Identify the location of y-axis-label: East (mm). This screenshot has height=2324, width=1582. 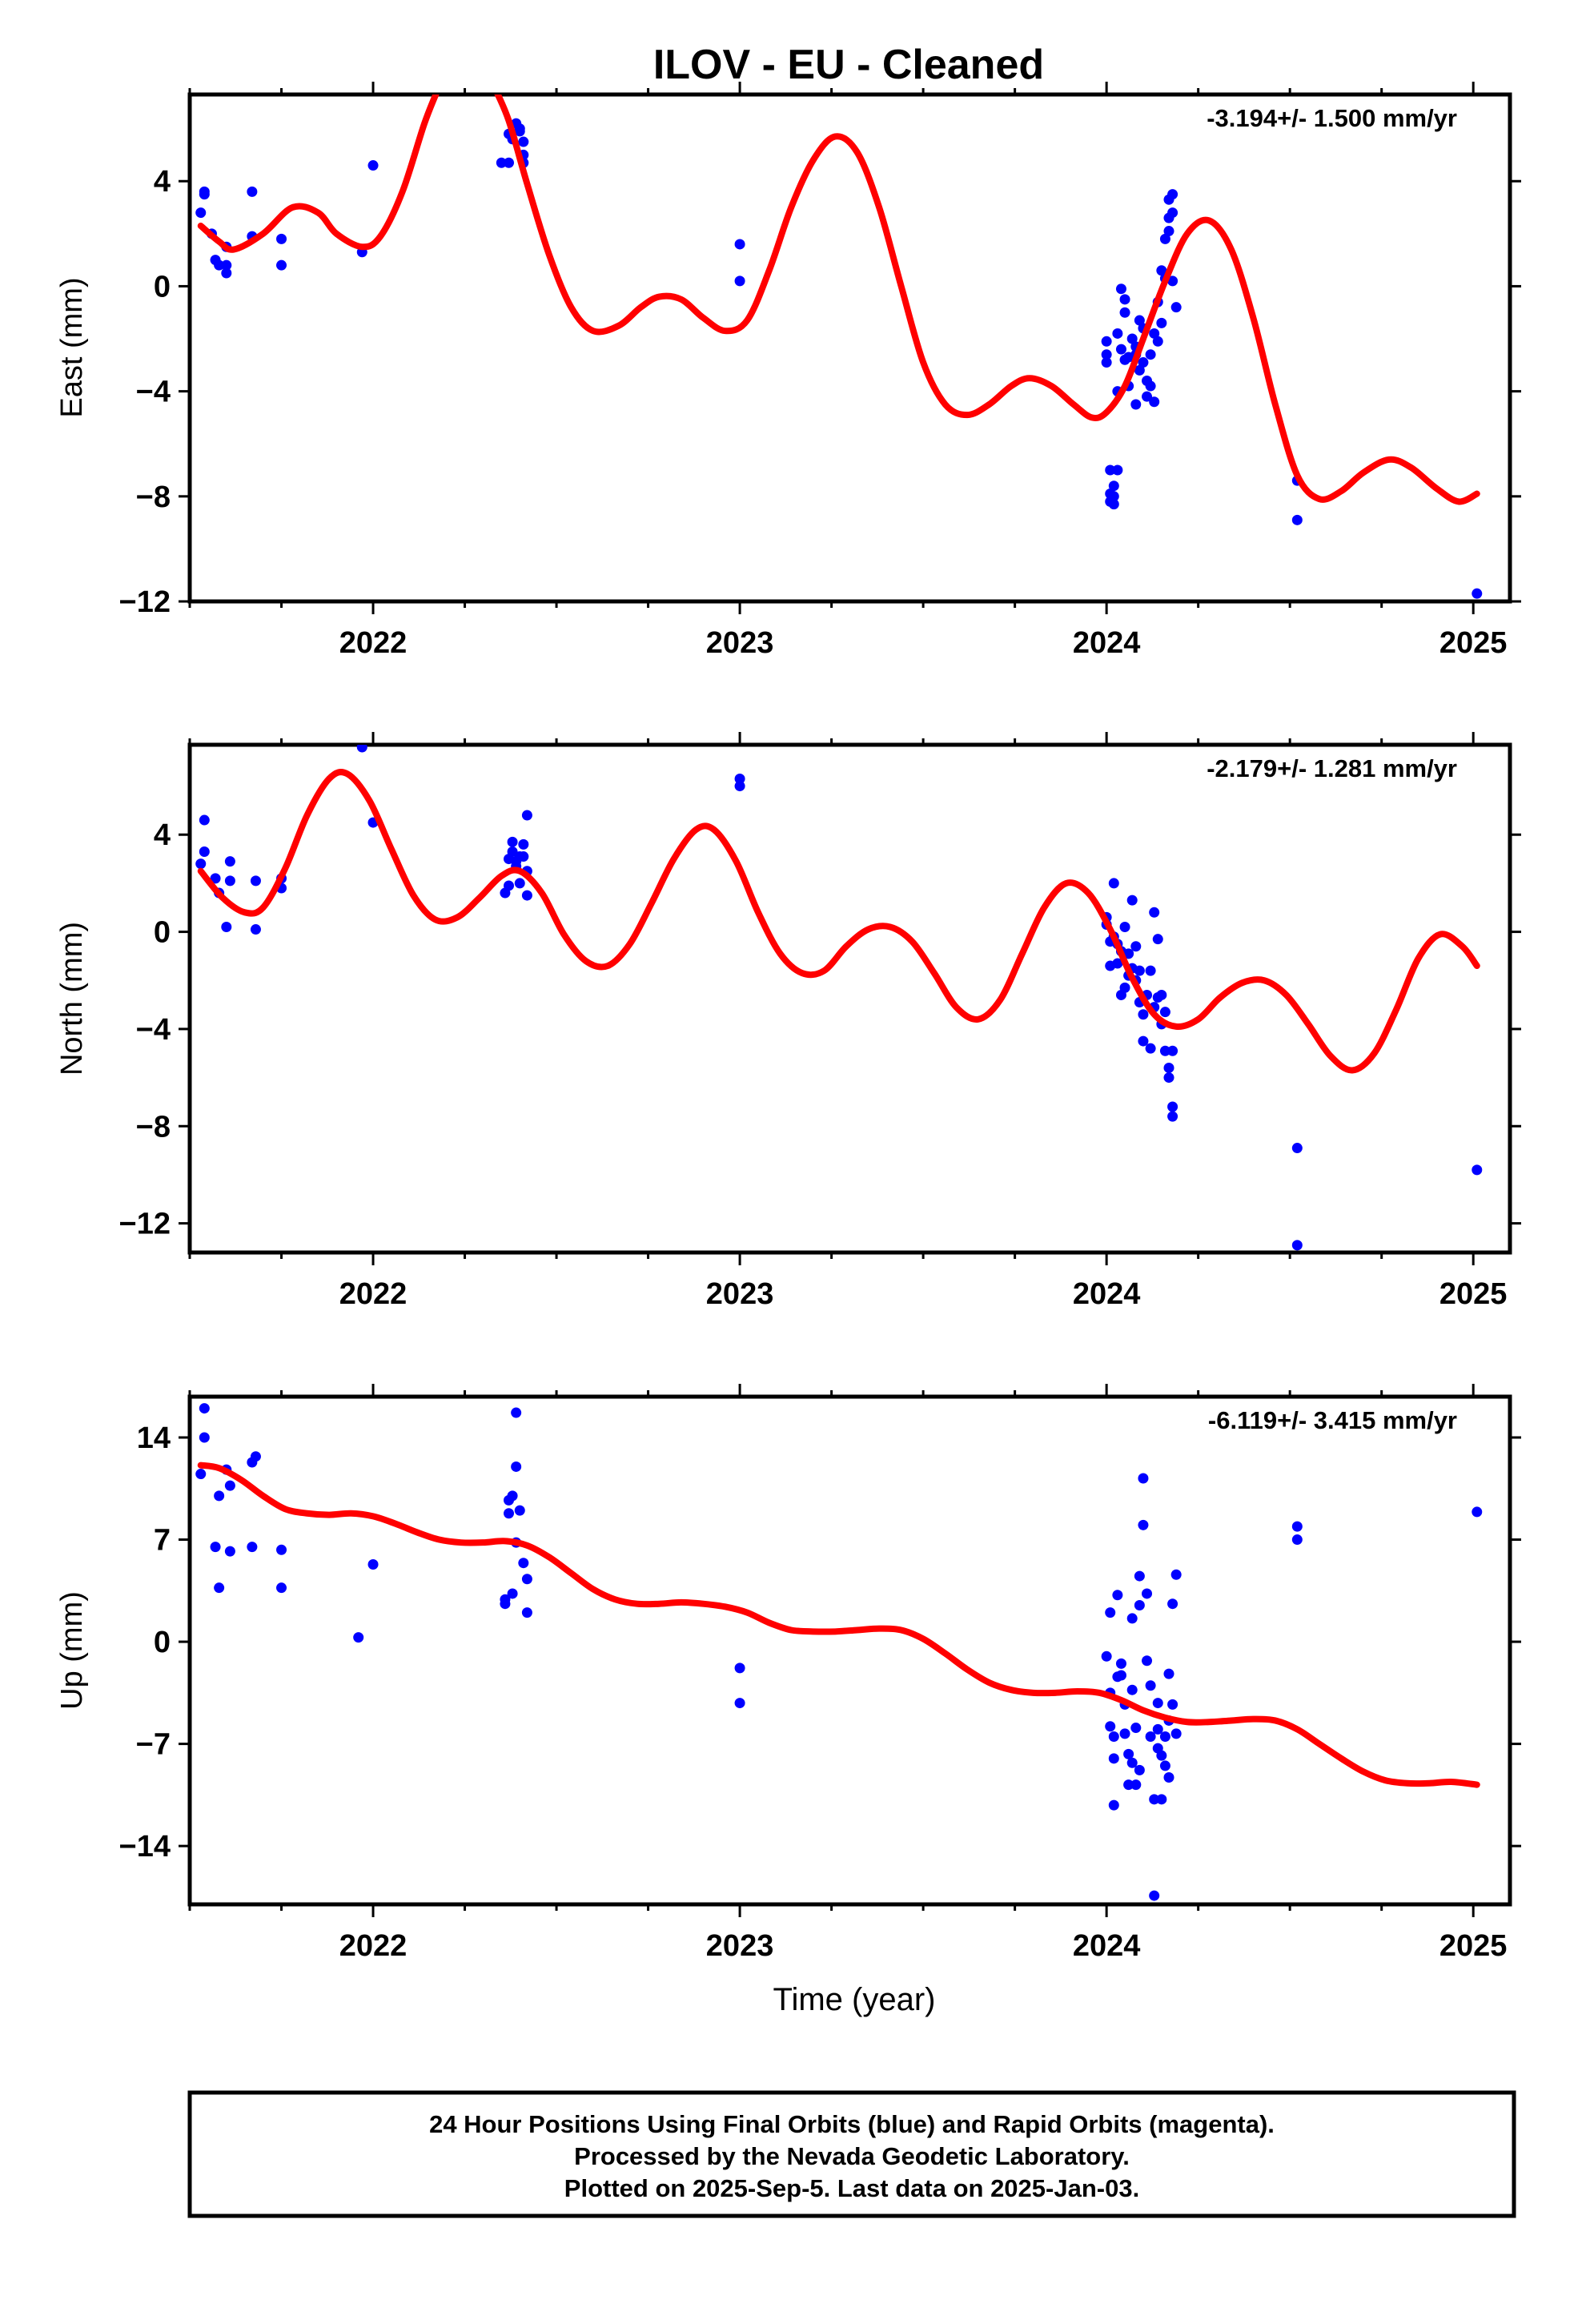
(72, 347).